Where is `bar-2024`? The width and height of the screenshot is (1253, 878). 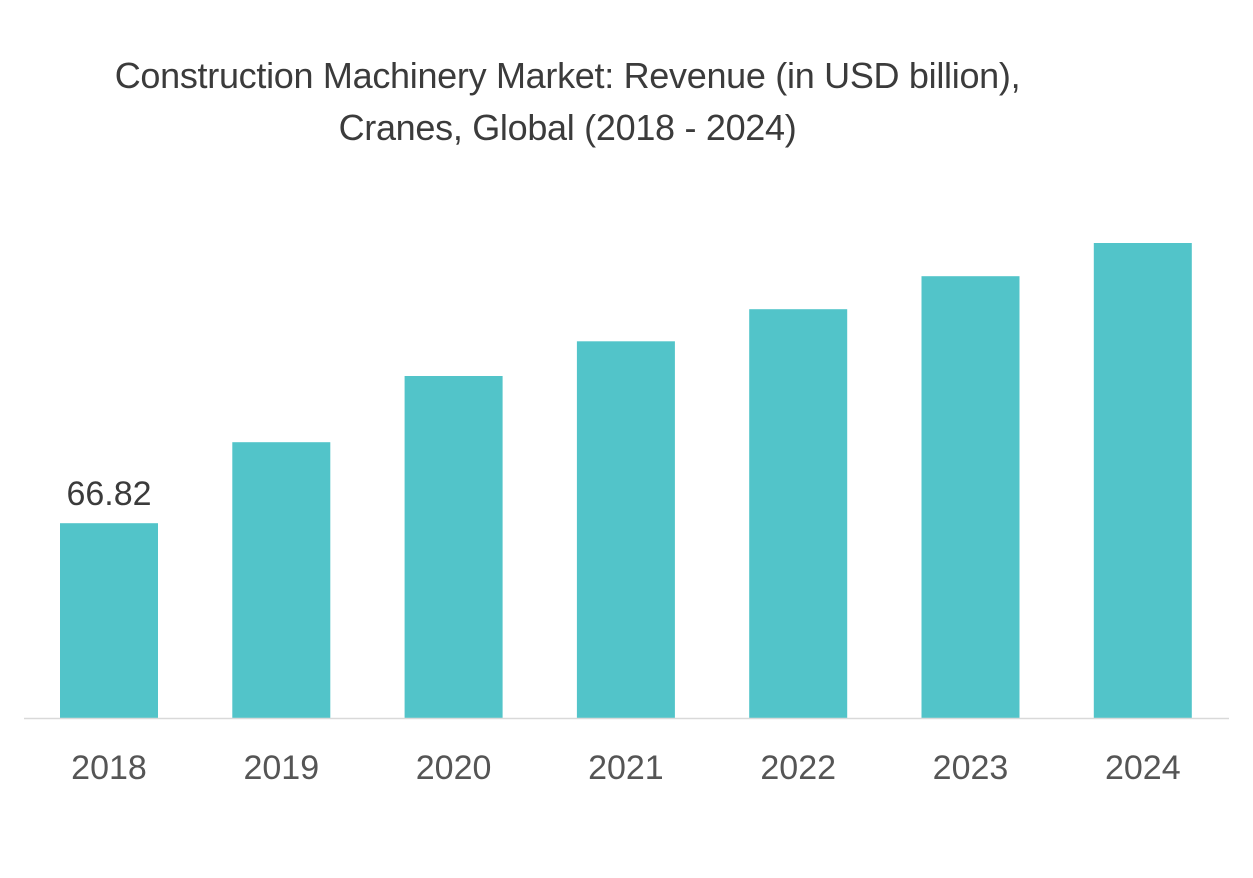 bar-2024 is located at coordinates (1142, 480).